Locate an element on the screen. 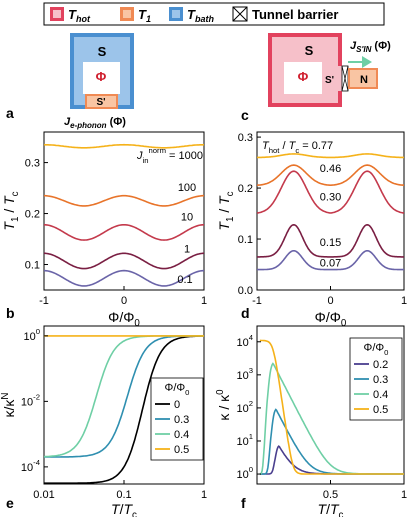  chart-d-ytick-label: 0.3 is located at coordinates (245, 138).